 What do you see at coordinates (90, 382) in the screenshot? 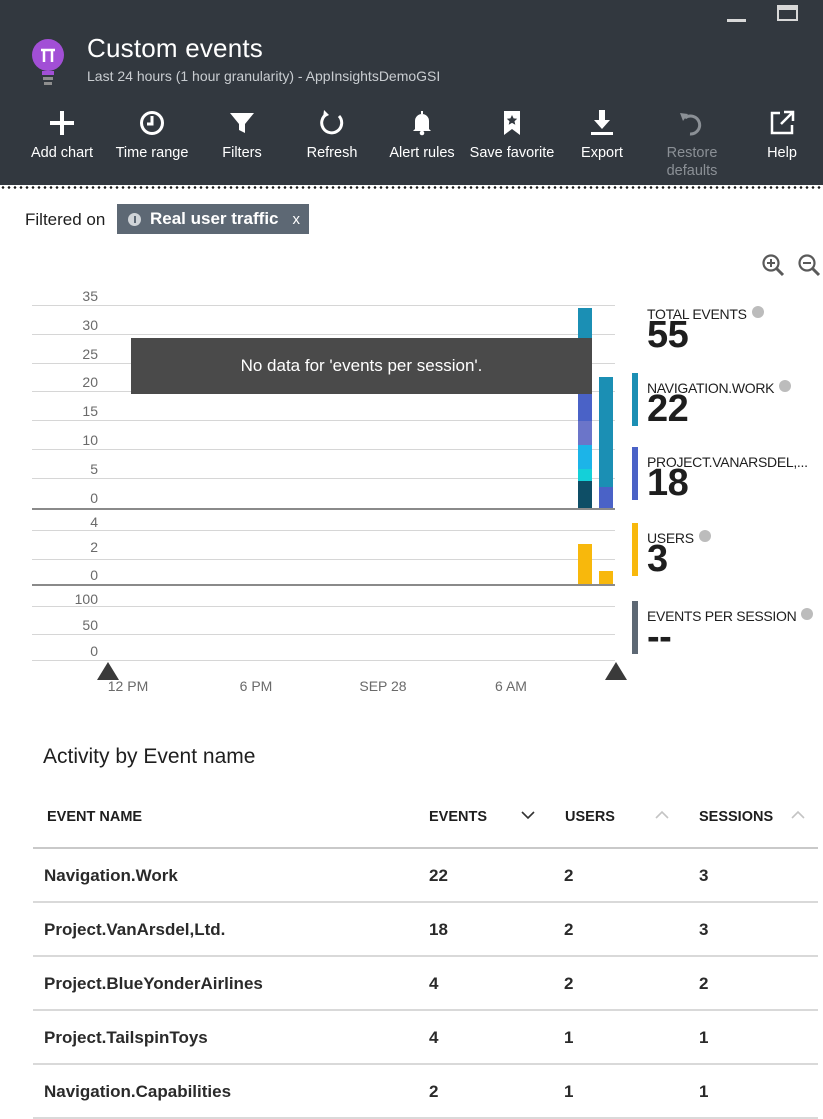
I see `y-tick-label: 20` at bounding box center [90, 382].